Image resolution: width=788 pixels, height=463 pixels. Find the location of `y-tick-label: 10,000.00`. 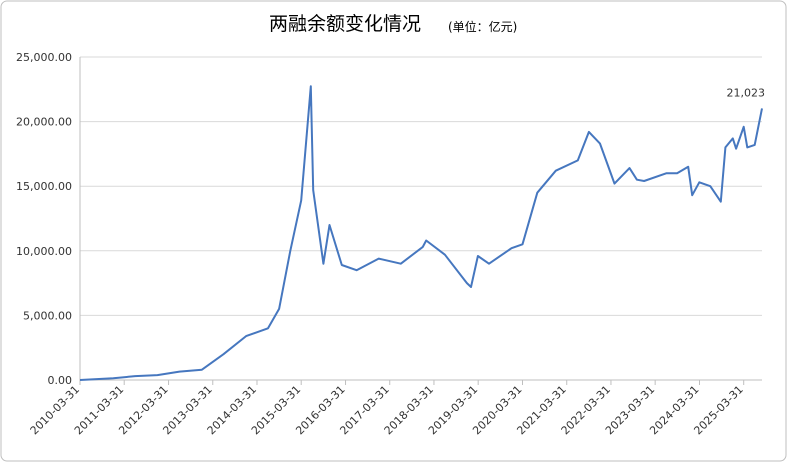

y-tick-label: 10,000.00 is located at coordinates (44, 251).